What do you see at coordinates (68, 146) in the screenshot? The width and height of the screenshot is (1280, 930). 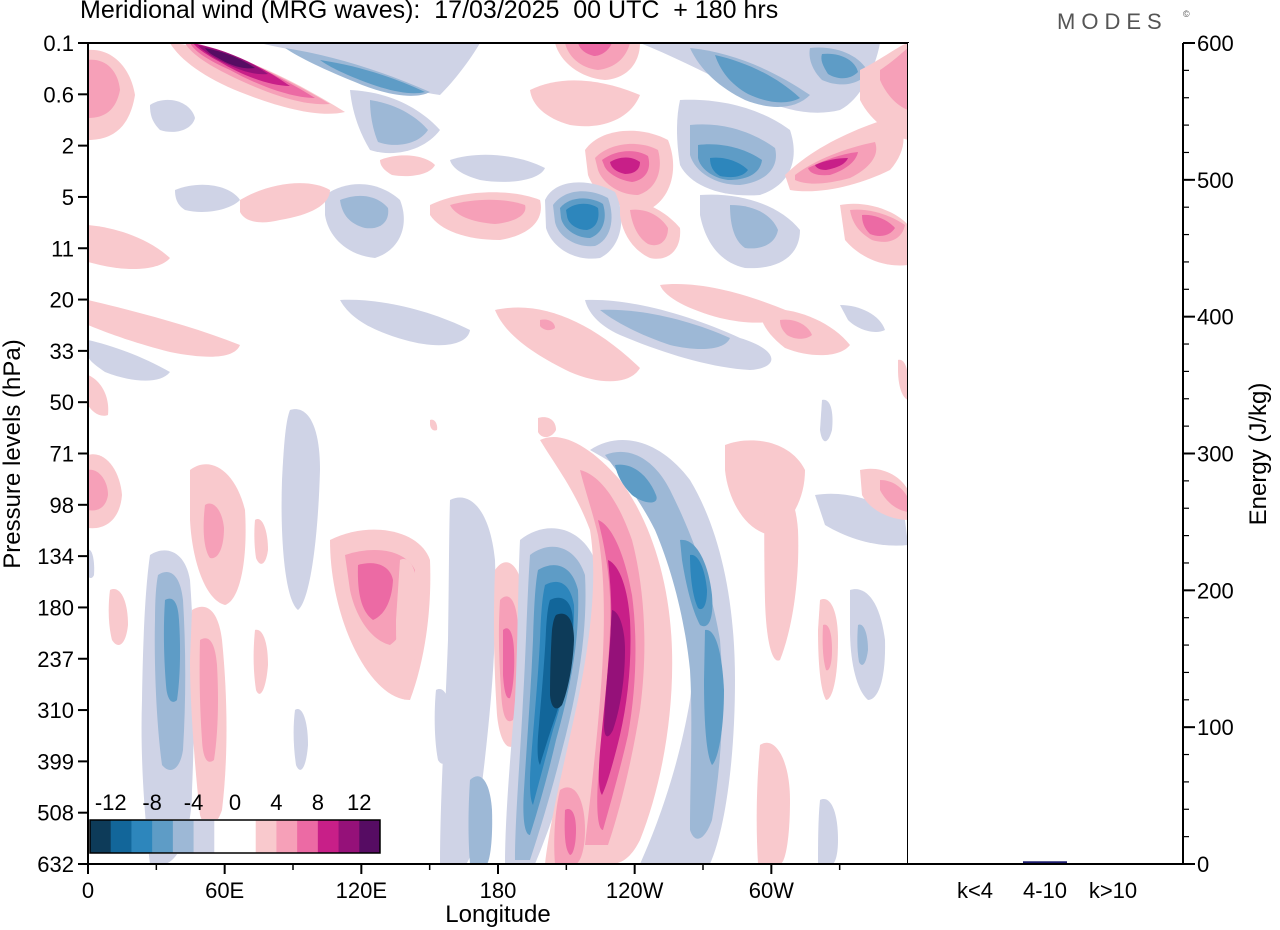 I see `pressure-tick-label: 2` at bounding box center [68, 146].